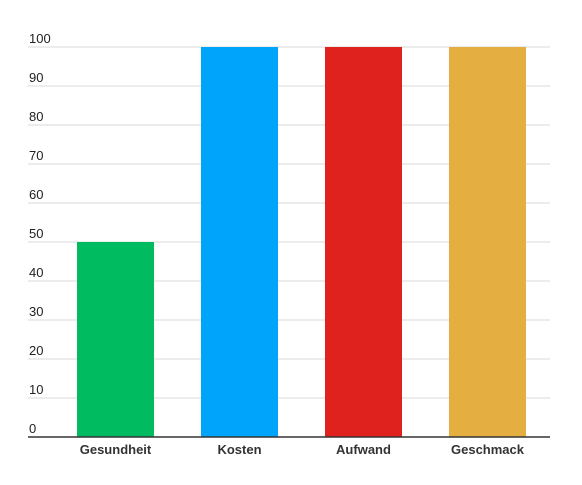 The image size is (582, 485). What do you see at coordinates (36, 233) in the screenshot?
I see `y-tick-label-50: 50` at bounding box center [36, 233].